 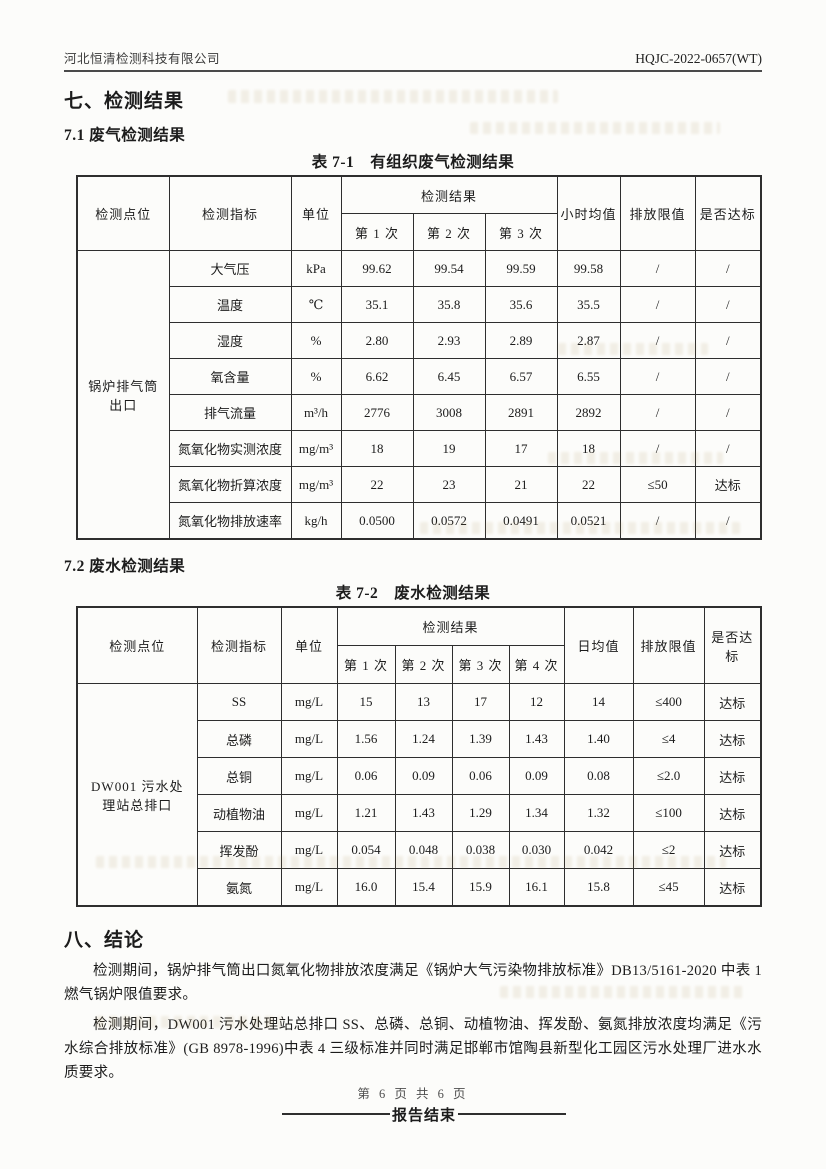 I want to click on unit-cell: kPa, so click(x=316, y=268).